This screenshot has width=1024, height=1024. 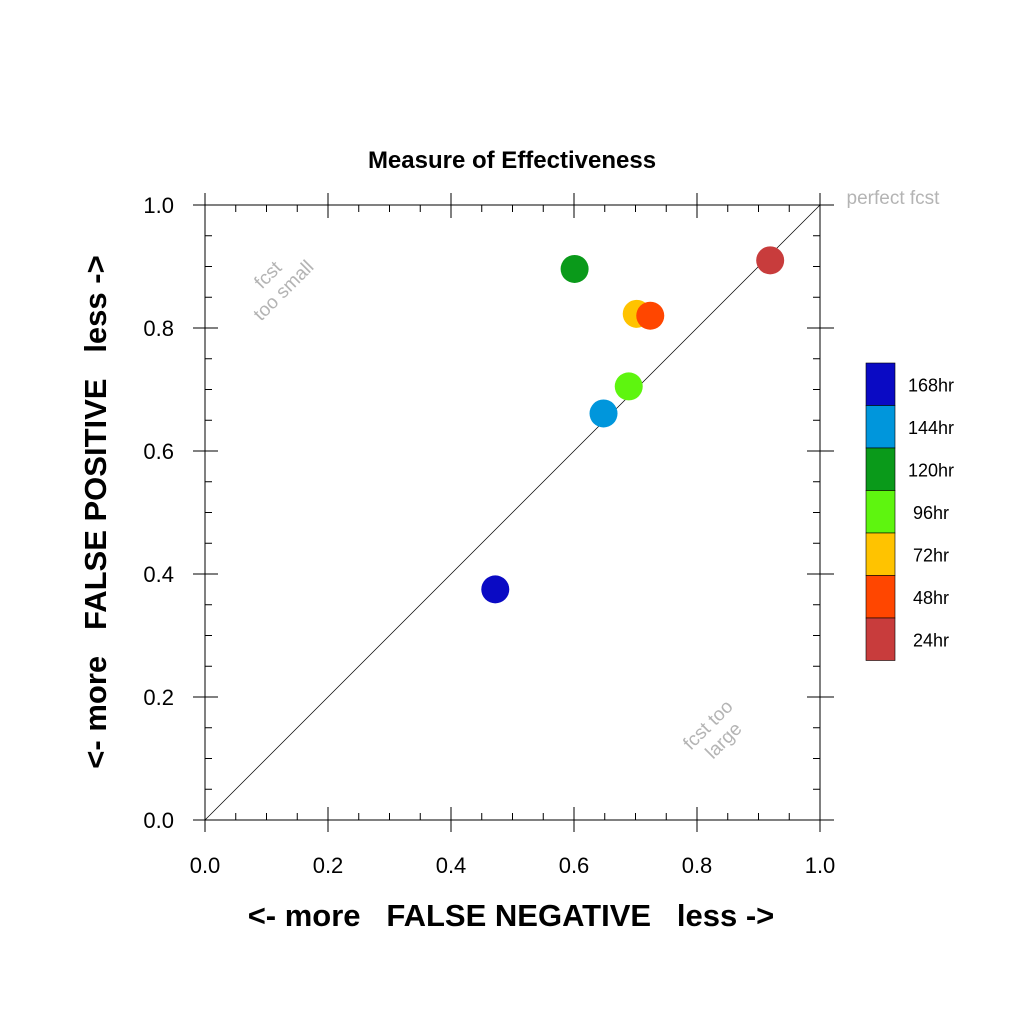 What do you see at coordinates (95, 511) in the screenshot?
I see `y-axis-title: <- more FALSE POSITIVE less ->` at bounding box center [95, 511].